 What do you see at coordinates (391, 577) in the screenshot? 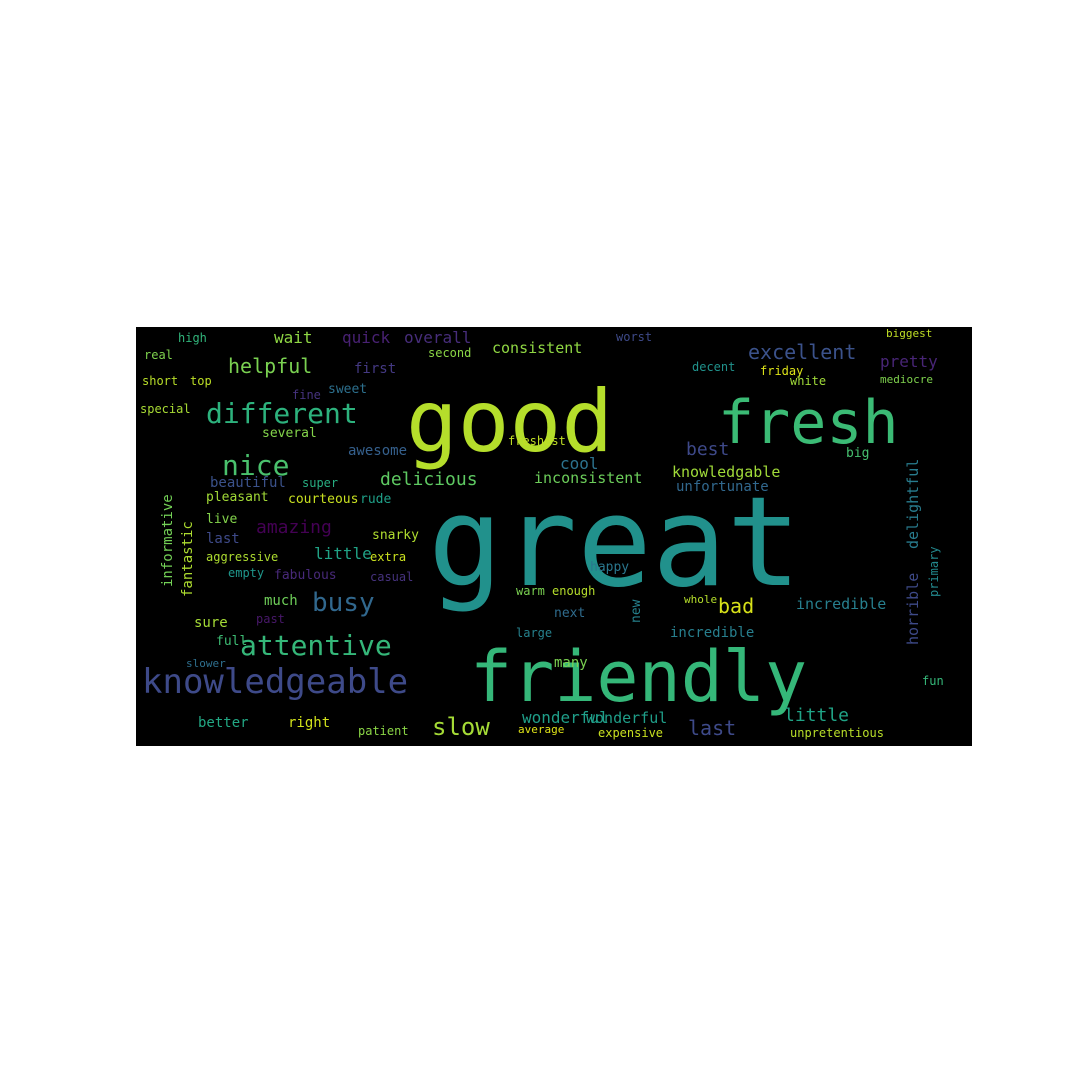
I see `word-casual: casual` at bounding box center [391, 577].